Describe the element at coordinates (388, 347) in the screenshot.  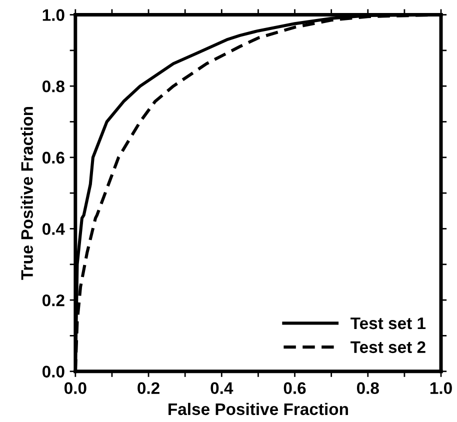
I see `legend-label: Test set 2` at that location.